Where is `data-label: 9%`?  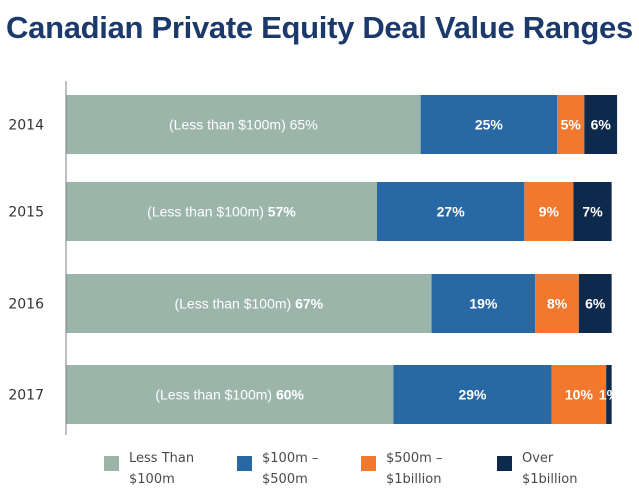
data-label: 9% is located at coordinates (549, 212).